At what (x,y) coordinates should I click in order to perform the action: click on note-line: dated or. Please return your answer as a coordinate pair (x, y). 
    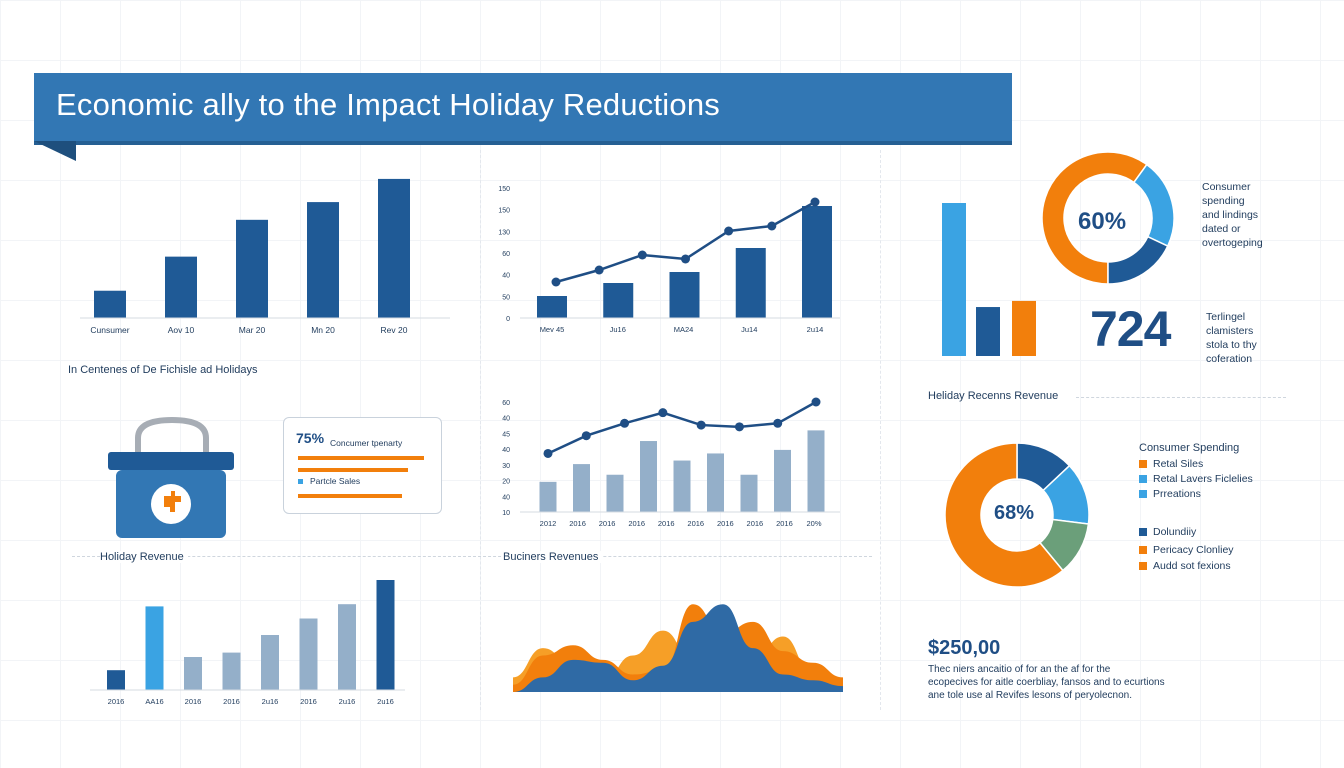
    Looking at the image, I should click on (1221, 229).